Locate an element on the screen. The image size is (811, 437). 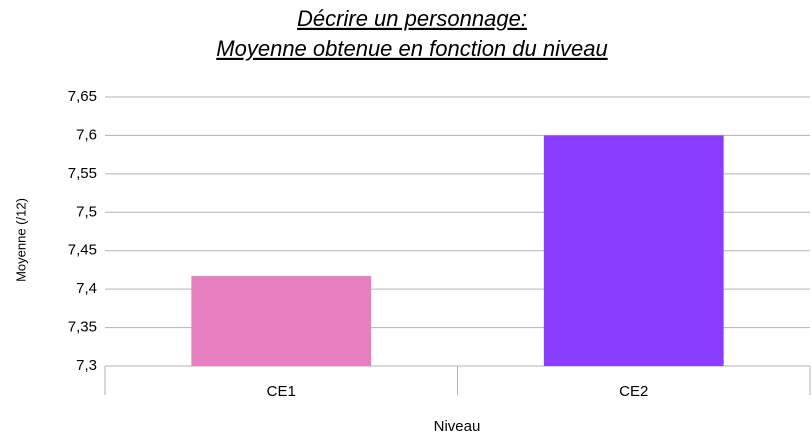
x-tick-label: CE2 is located at coordinates (633, 391).